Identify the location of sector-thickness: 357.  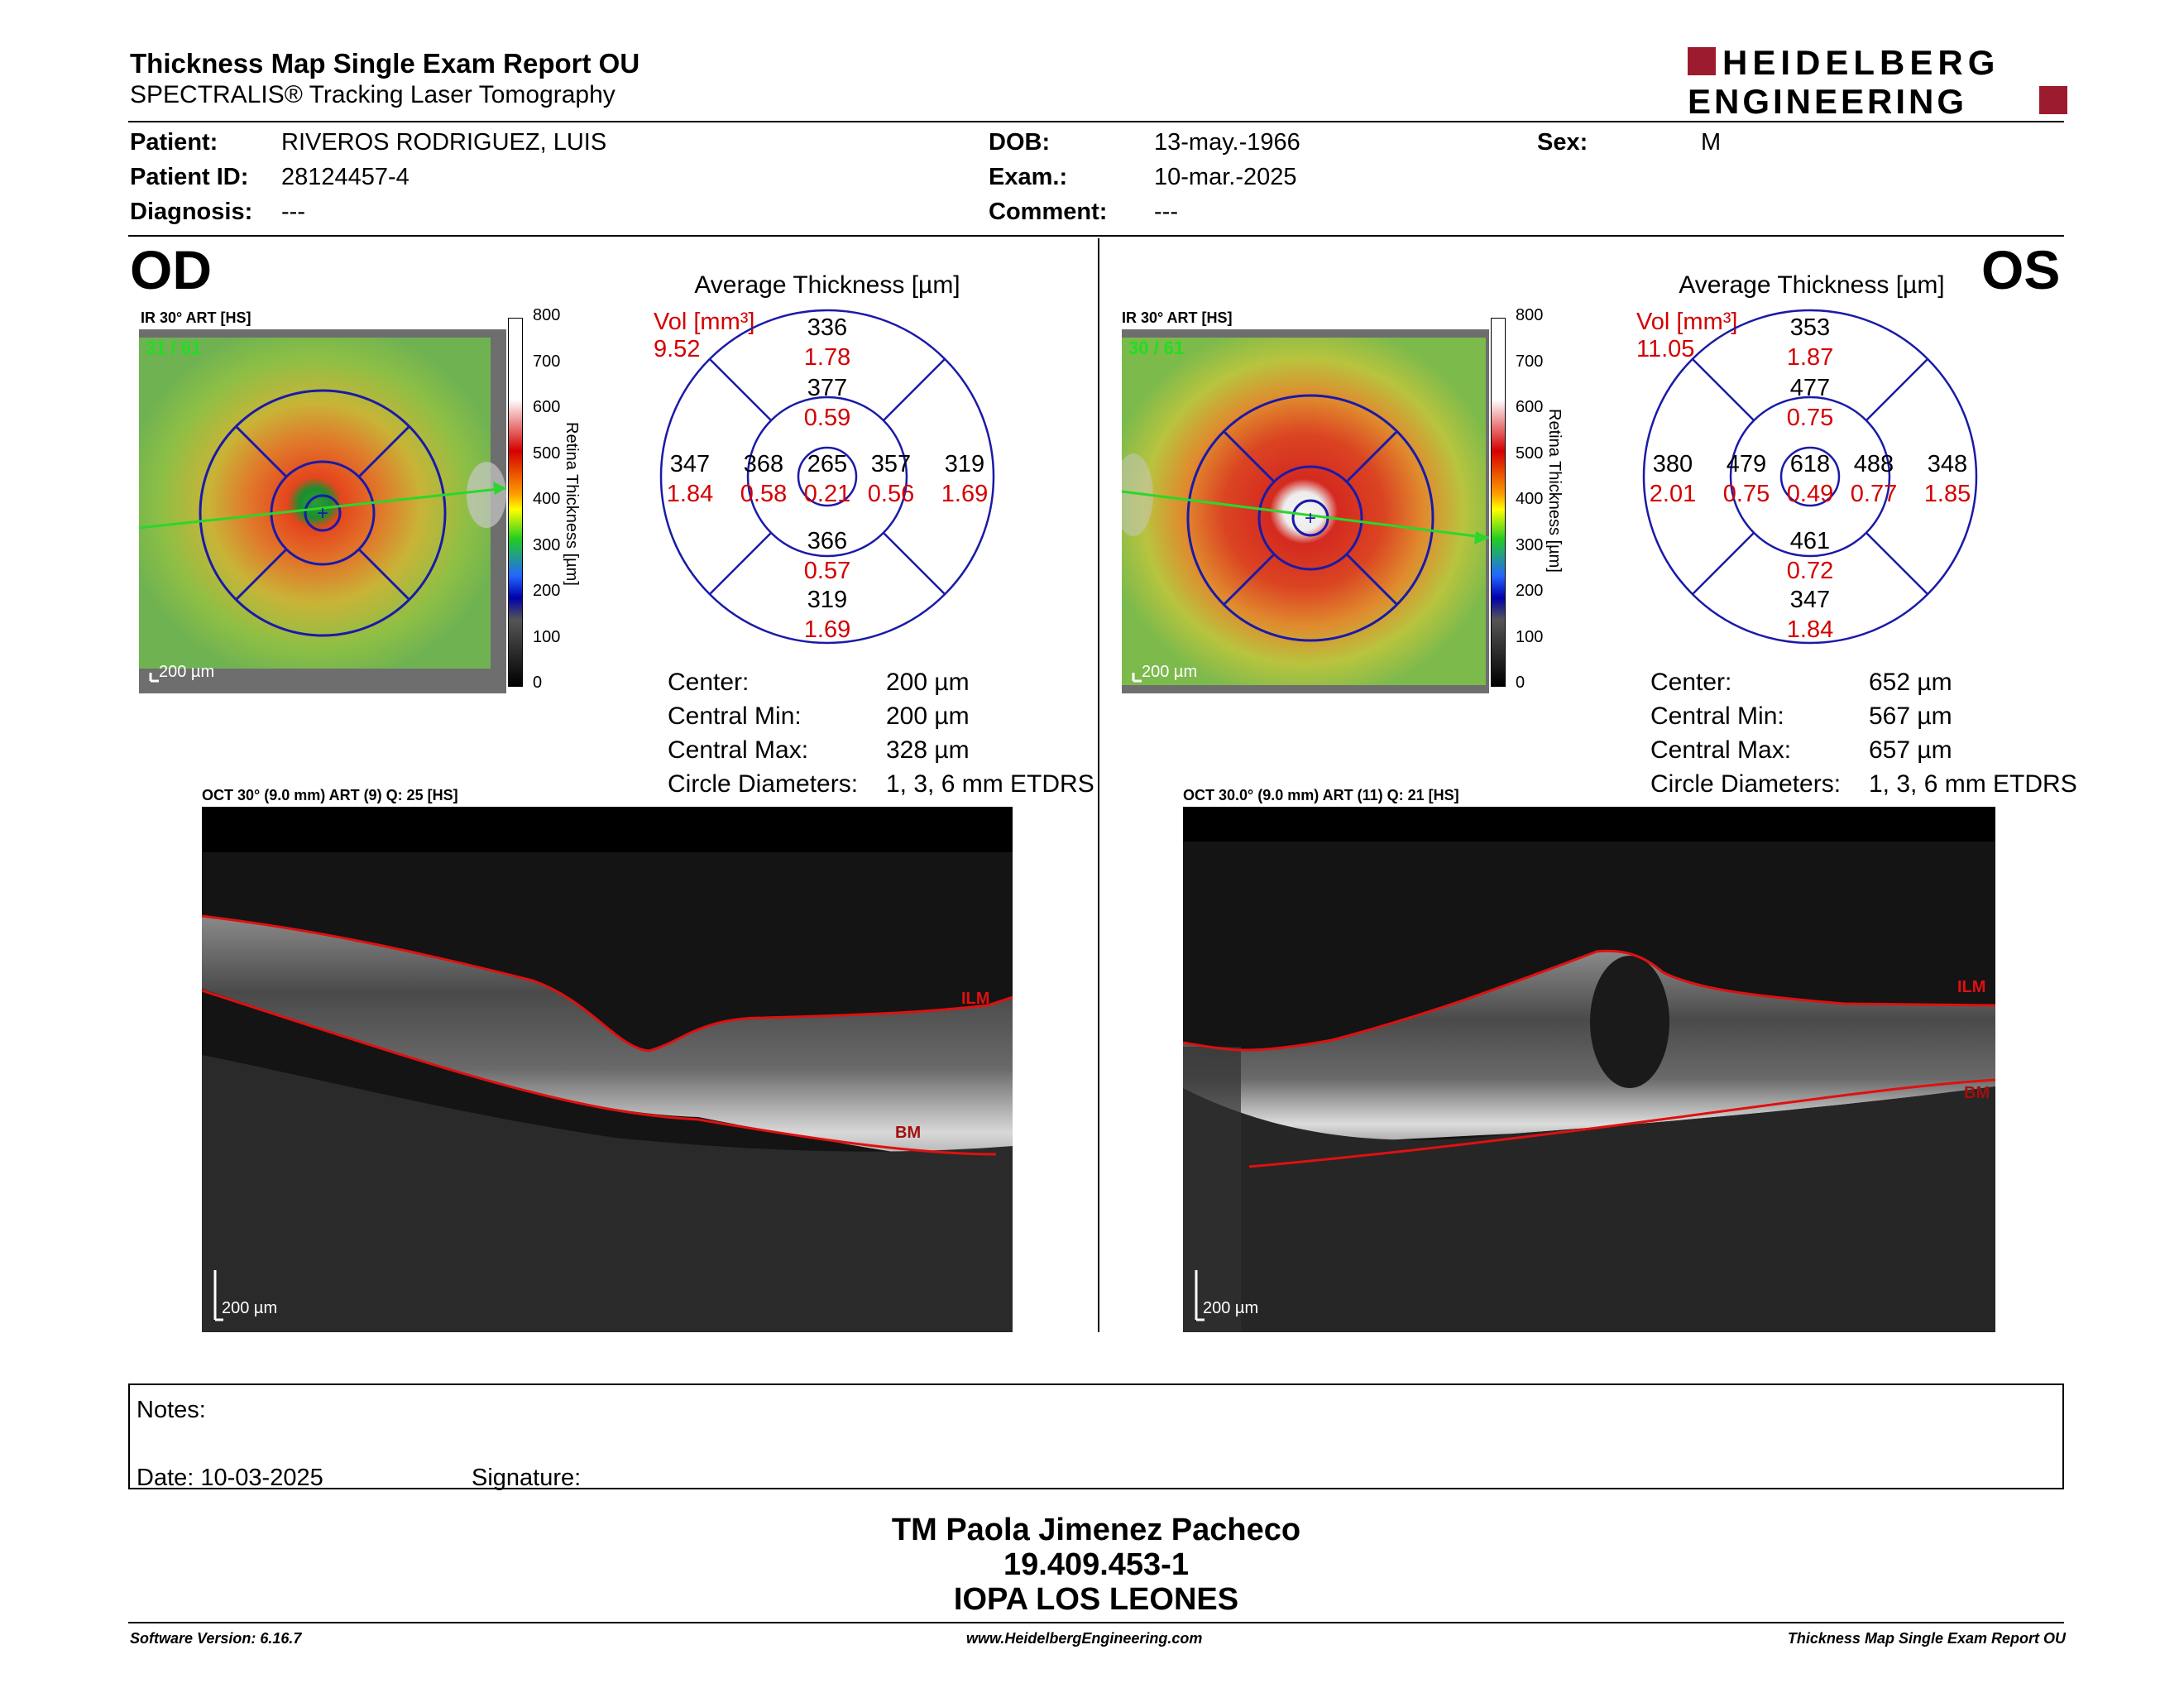
(891, 464).